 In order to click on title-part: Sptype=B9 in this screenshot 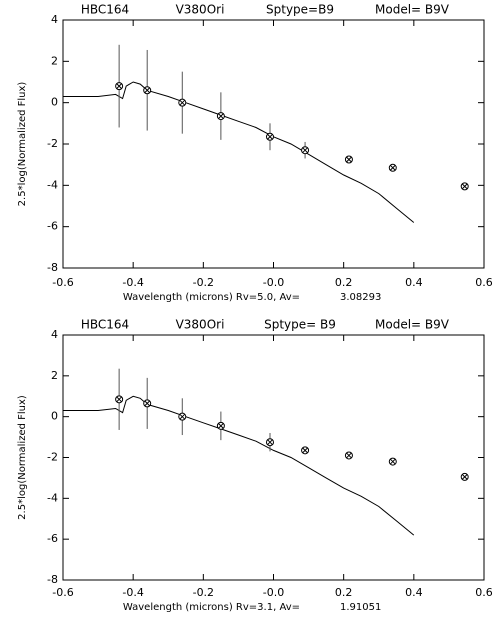, I will do `click(300, 10)`.